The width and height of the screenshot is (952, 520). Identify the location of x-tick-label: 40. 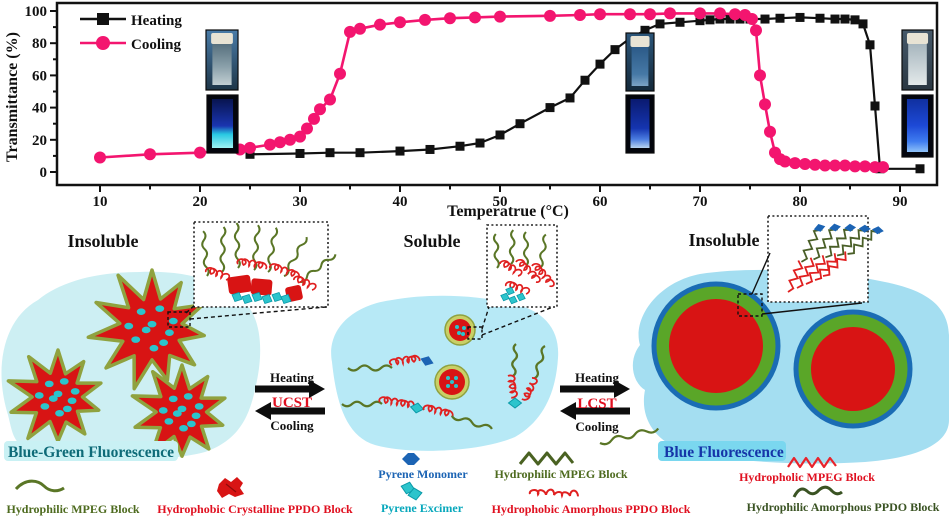
(400, 202).